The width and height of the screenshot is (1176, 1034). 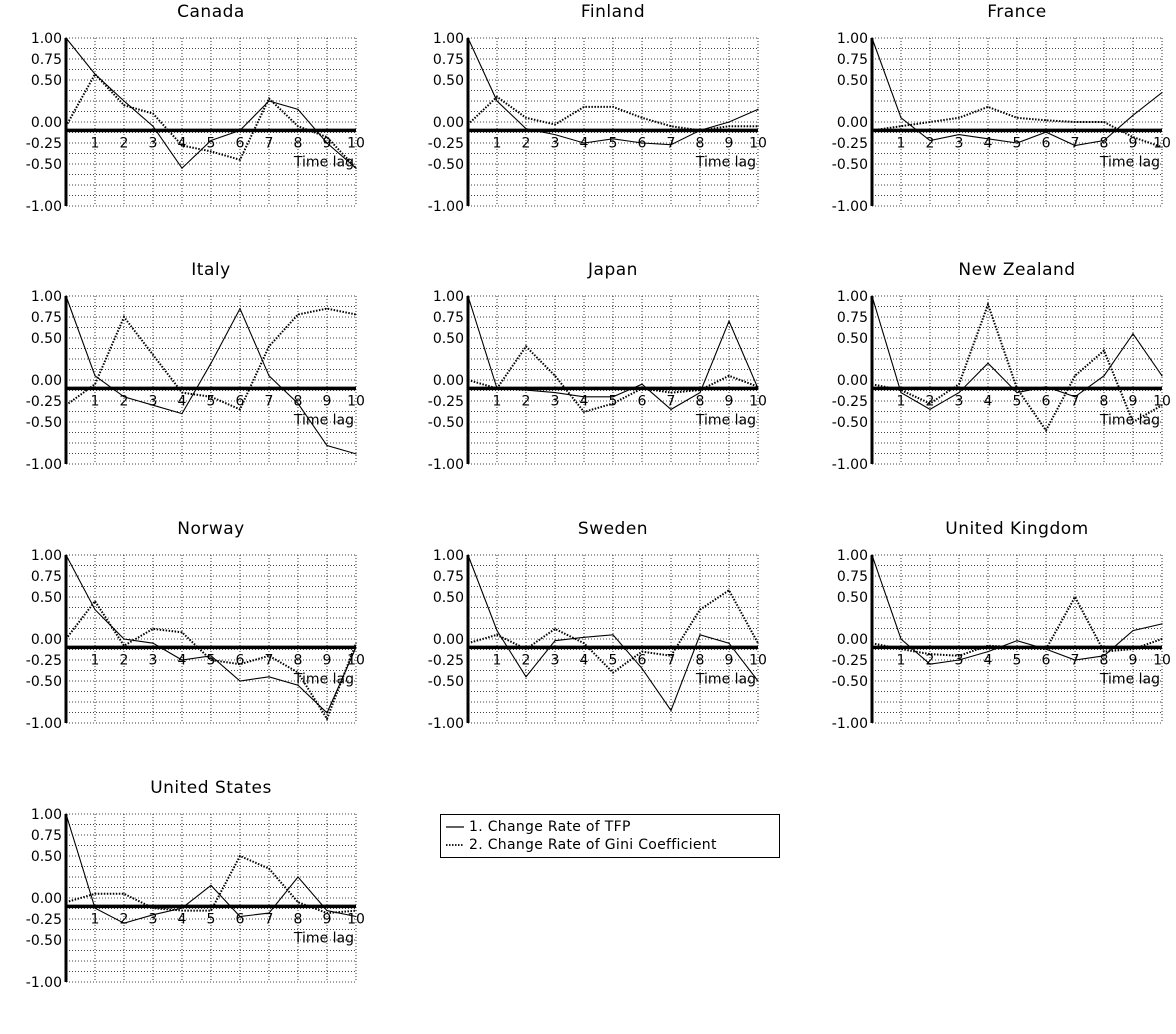 What do you see at coordinates (446, 207) in the screenshot?
I see `y-tick-label: -1.00` at bounding box center [446, 207].